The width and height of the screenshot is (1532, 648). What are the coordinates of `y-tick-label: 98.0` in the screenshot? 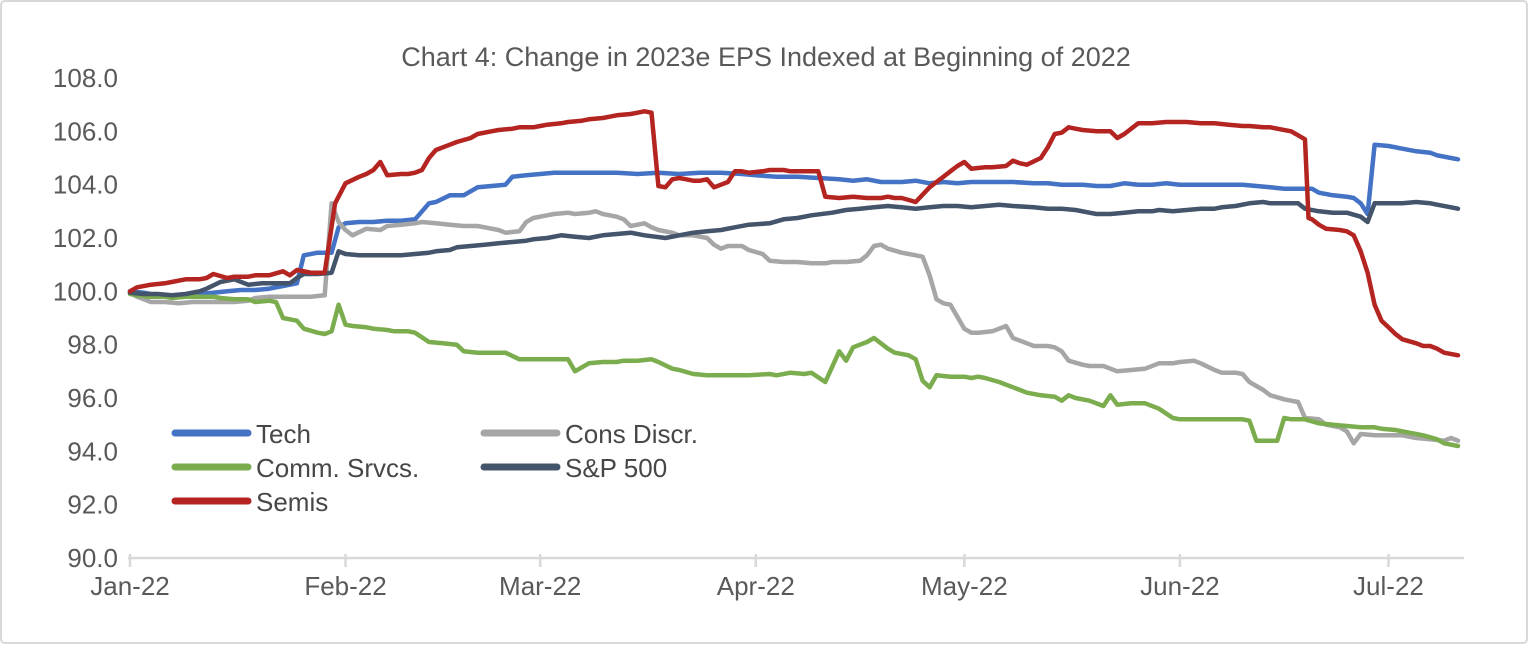 It's located at (92, 345).